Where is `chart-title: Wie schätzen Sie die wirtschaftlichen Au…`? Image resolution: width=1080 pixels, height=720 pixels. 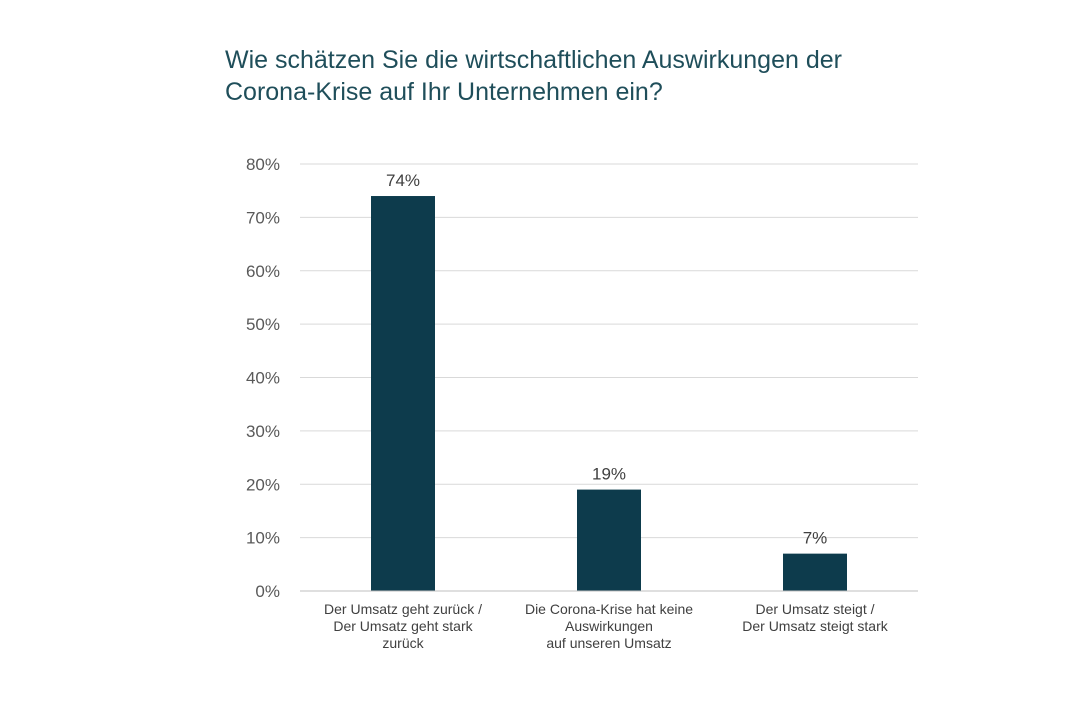
chart-title: Wie schätzen Sie die wirtschaftlichen Au… is located at coordinates (605, 76).